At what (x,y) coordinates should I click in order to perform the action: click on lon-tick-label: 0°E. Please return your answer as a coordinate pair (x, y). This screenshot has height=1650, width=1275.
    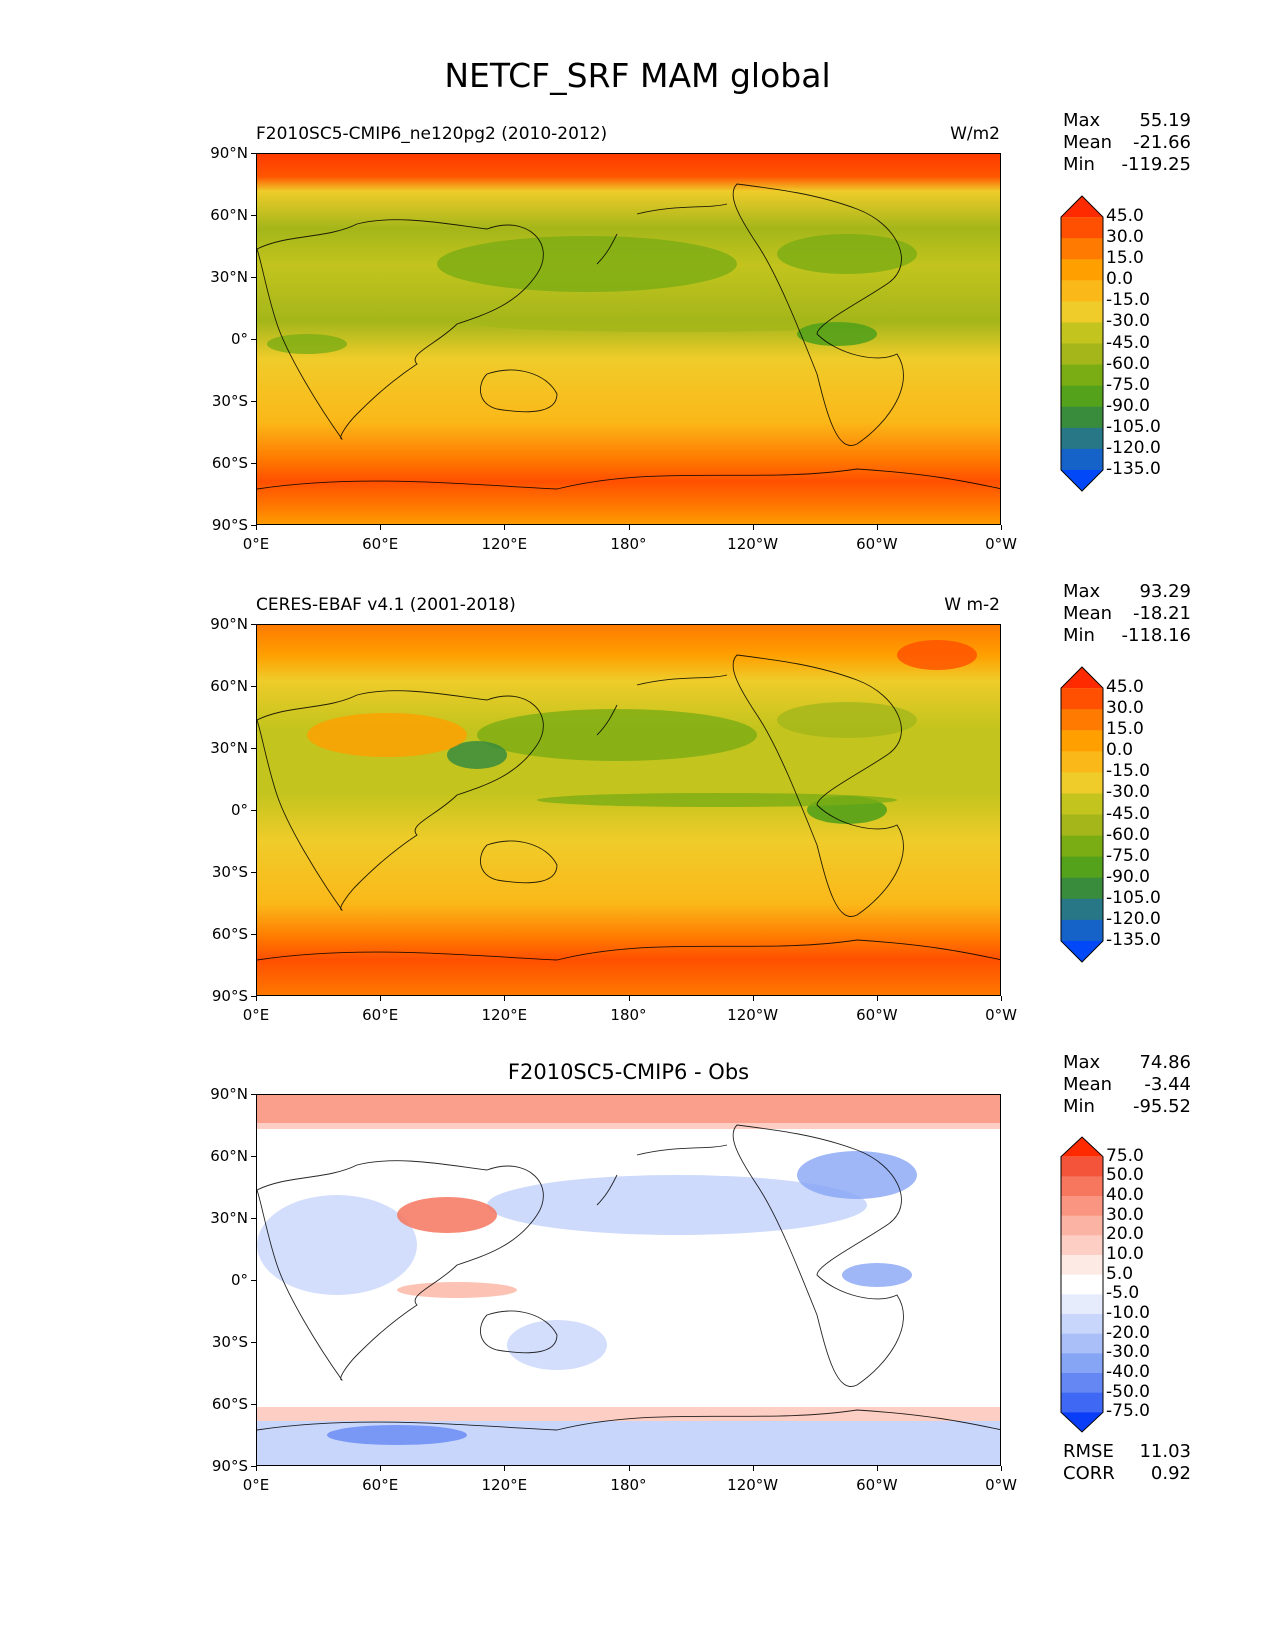
    Looking at the image, I should click on (256, 1015).